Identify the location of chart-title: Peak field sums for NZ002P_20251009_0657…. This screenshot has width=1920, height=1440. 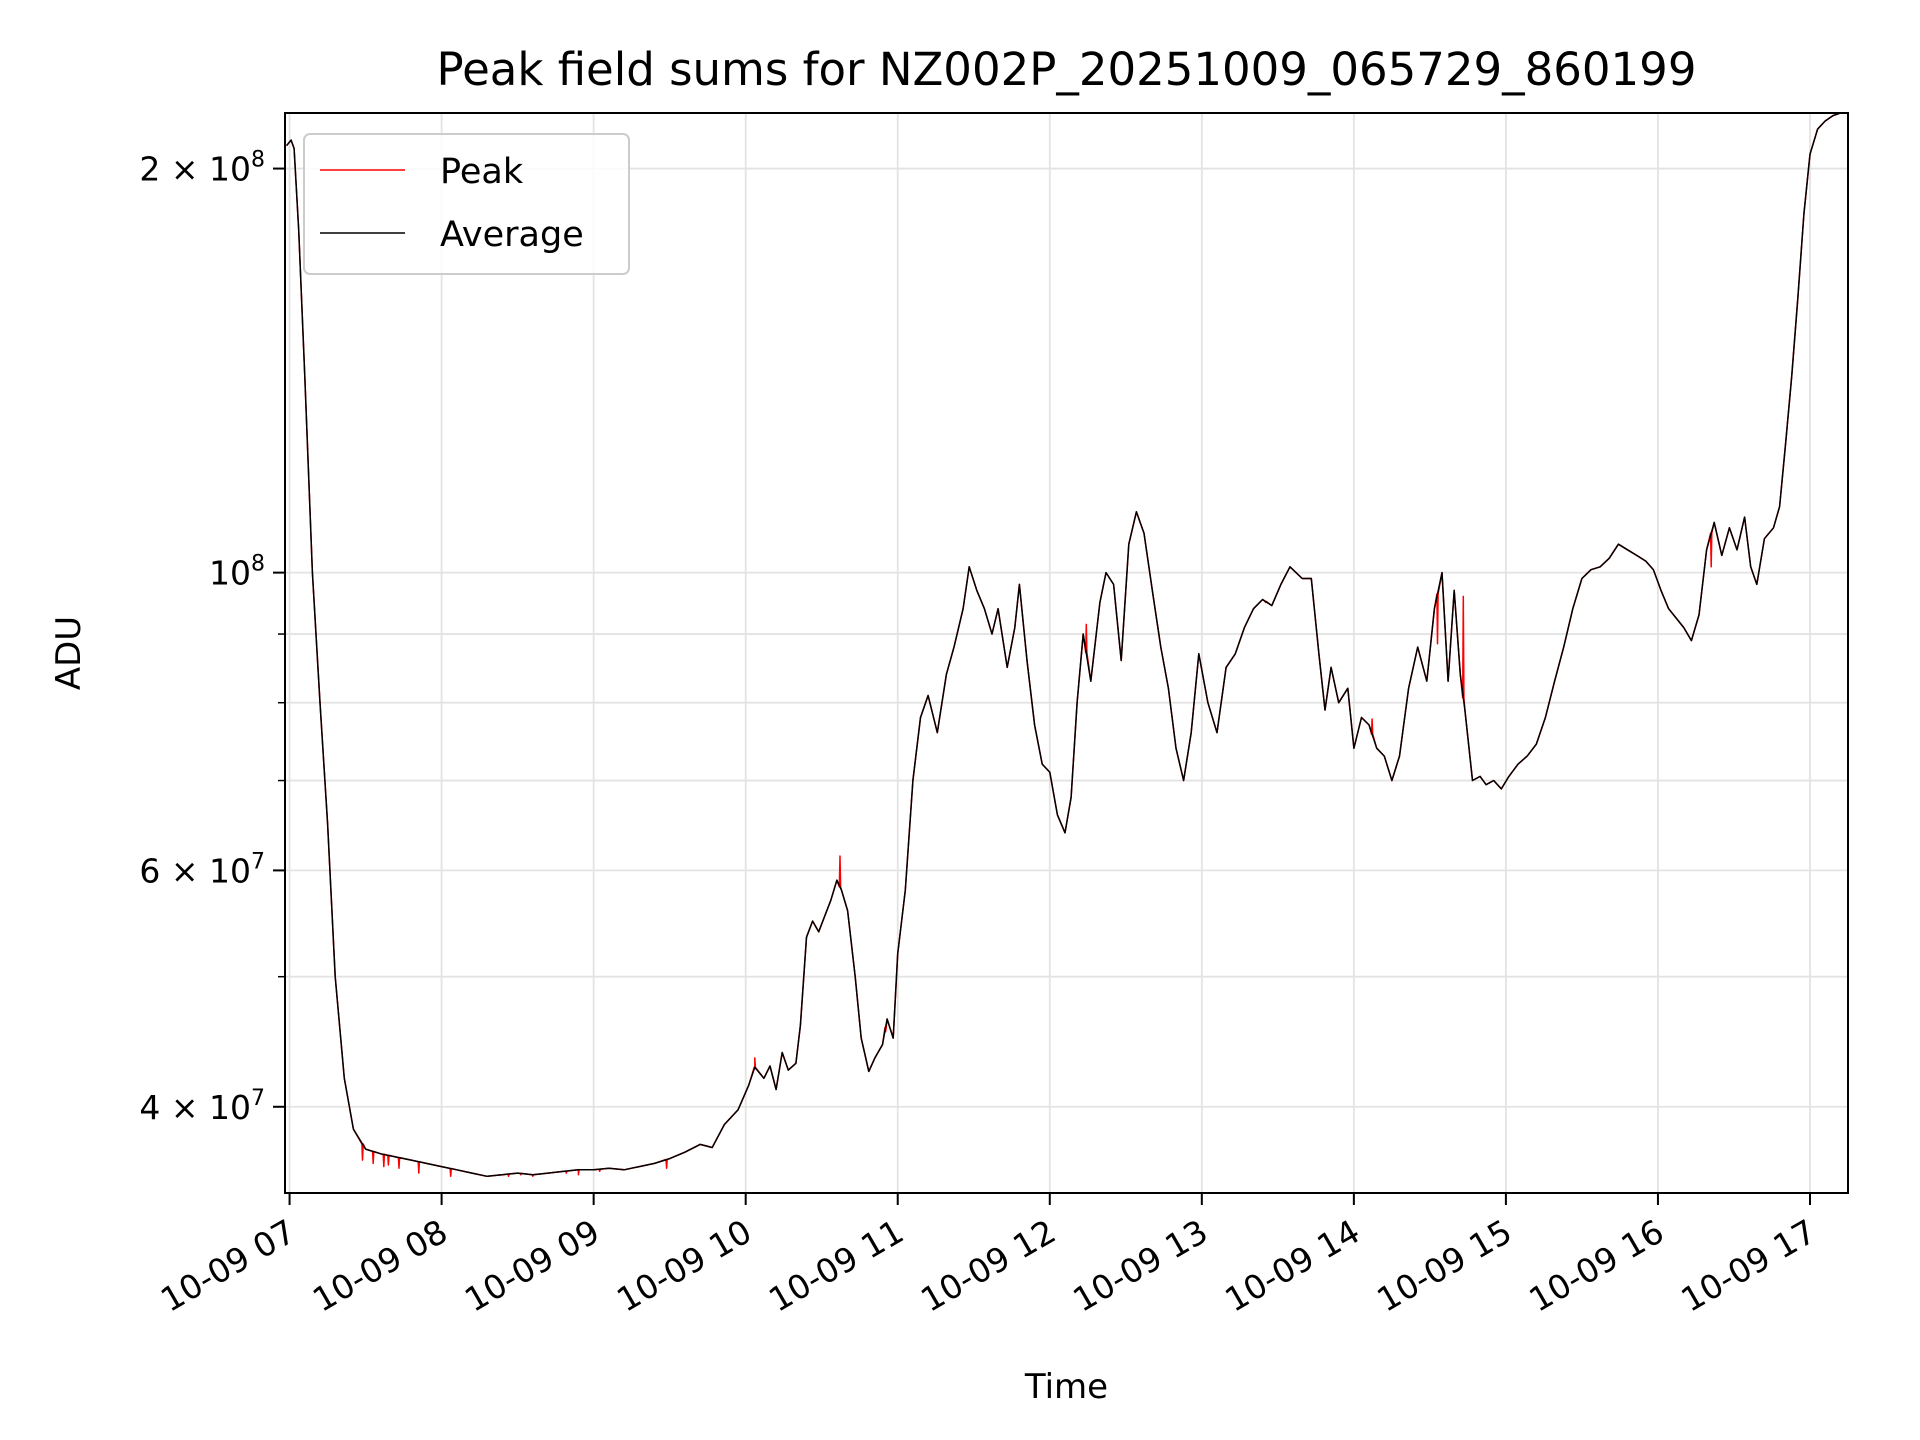
(1067, 69).